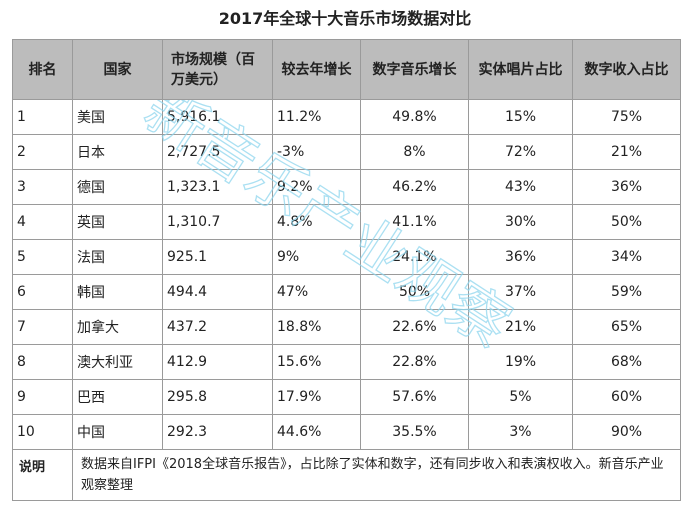 This screenshot has height=519, width=690. I want to click on header-rank: 排名, so click(42, 69).